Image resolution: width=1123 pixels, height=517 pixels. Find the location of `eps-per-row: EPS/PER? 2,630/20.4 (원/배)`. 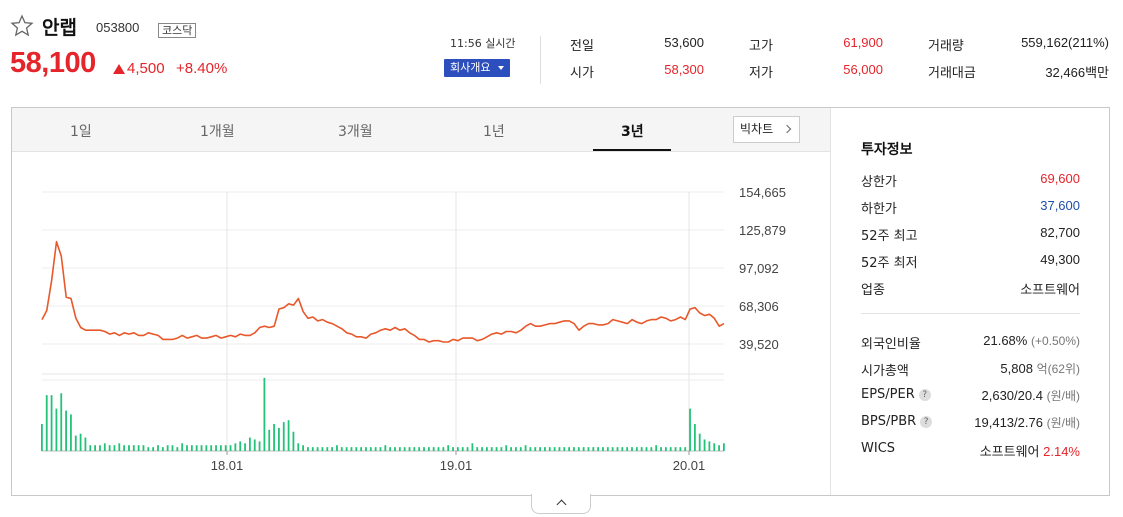

eps-per-row: EPS/PER? 2,630/20.4 (원/배) is located at coordinates (970, 396).